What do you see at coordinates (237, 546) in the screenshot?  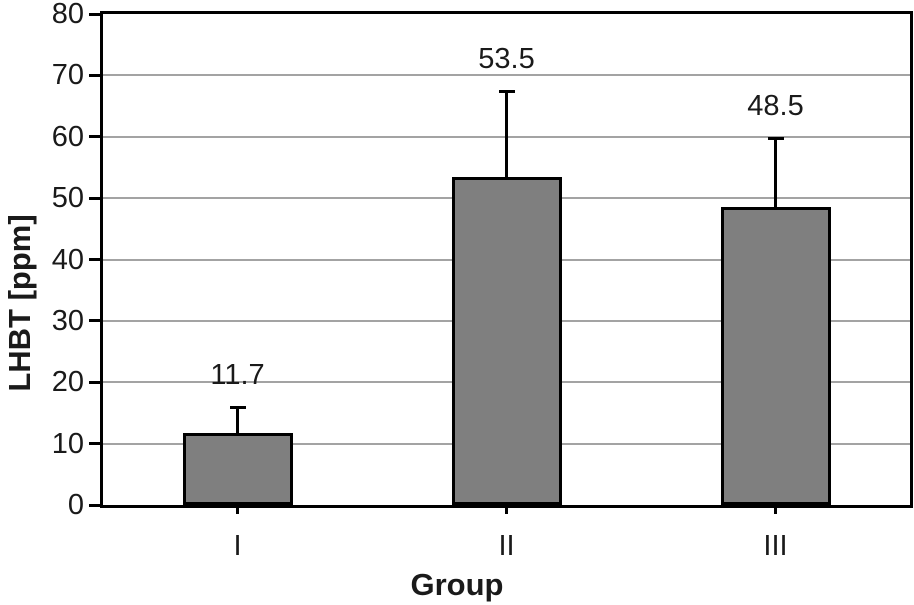 I see `x-tick-label-I: I` at bounding box center [237, 546].